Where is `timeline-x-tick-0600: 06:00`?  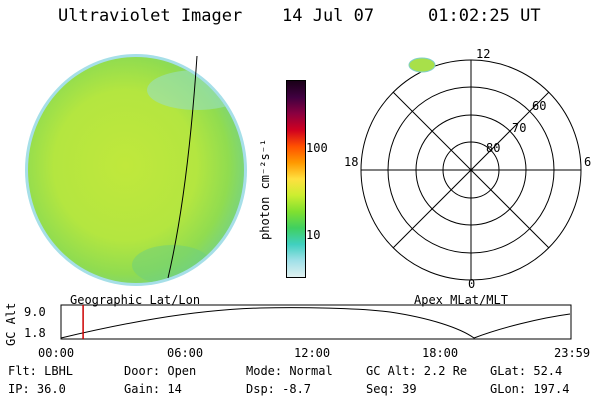
timeline-x-tick-0600: 06:00 is located at coordinates (185, 353).